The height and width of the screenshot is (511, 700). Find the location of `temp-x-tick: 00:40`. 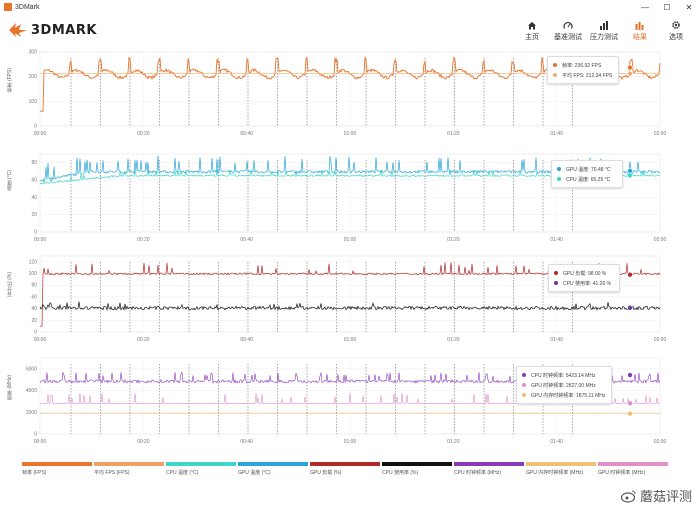

temp-x-tick: 00:40 is located at coordinates (246, 240).